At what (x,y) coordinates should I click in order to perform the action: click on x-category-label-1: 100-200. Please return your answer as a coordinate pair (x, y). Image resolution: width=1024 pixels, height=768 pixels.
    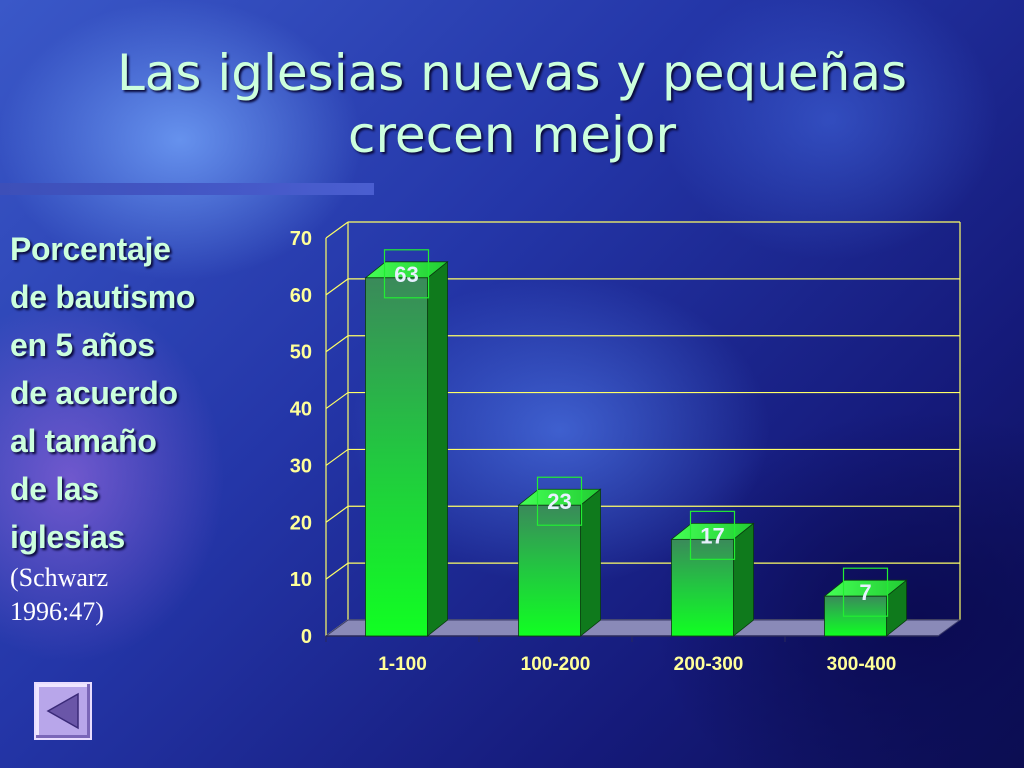
    Looking at the image, I should click on (556, 664).